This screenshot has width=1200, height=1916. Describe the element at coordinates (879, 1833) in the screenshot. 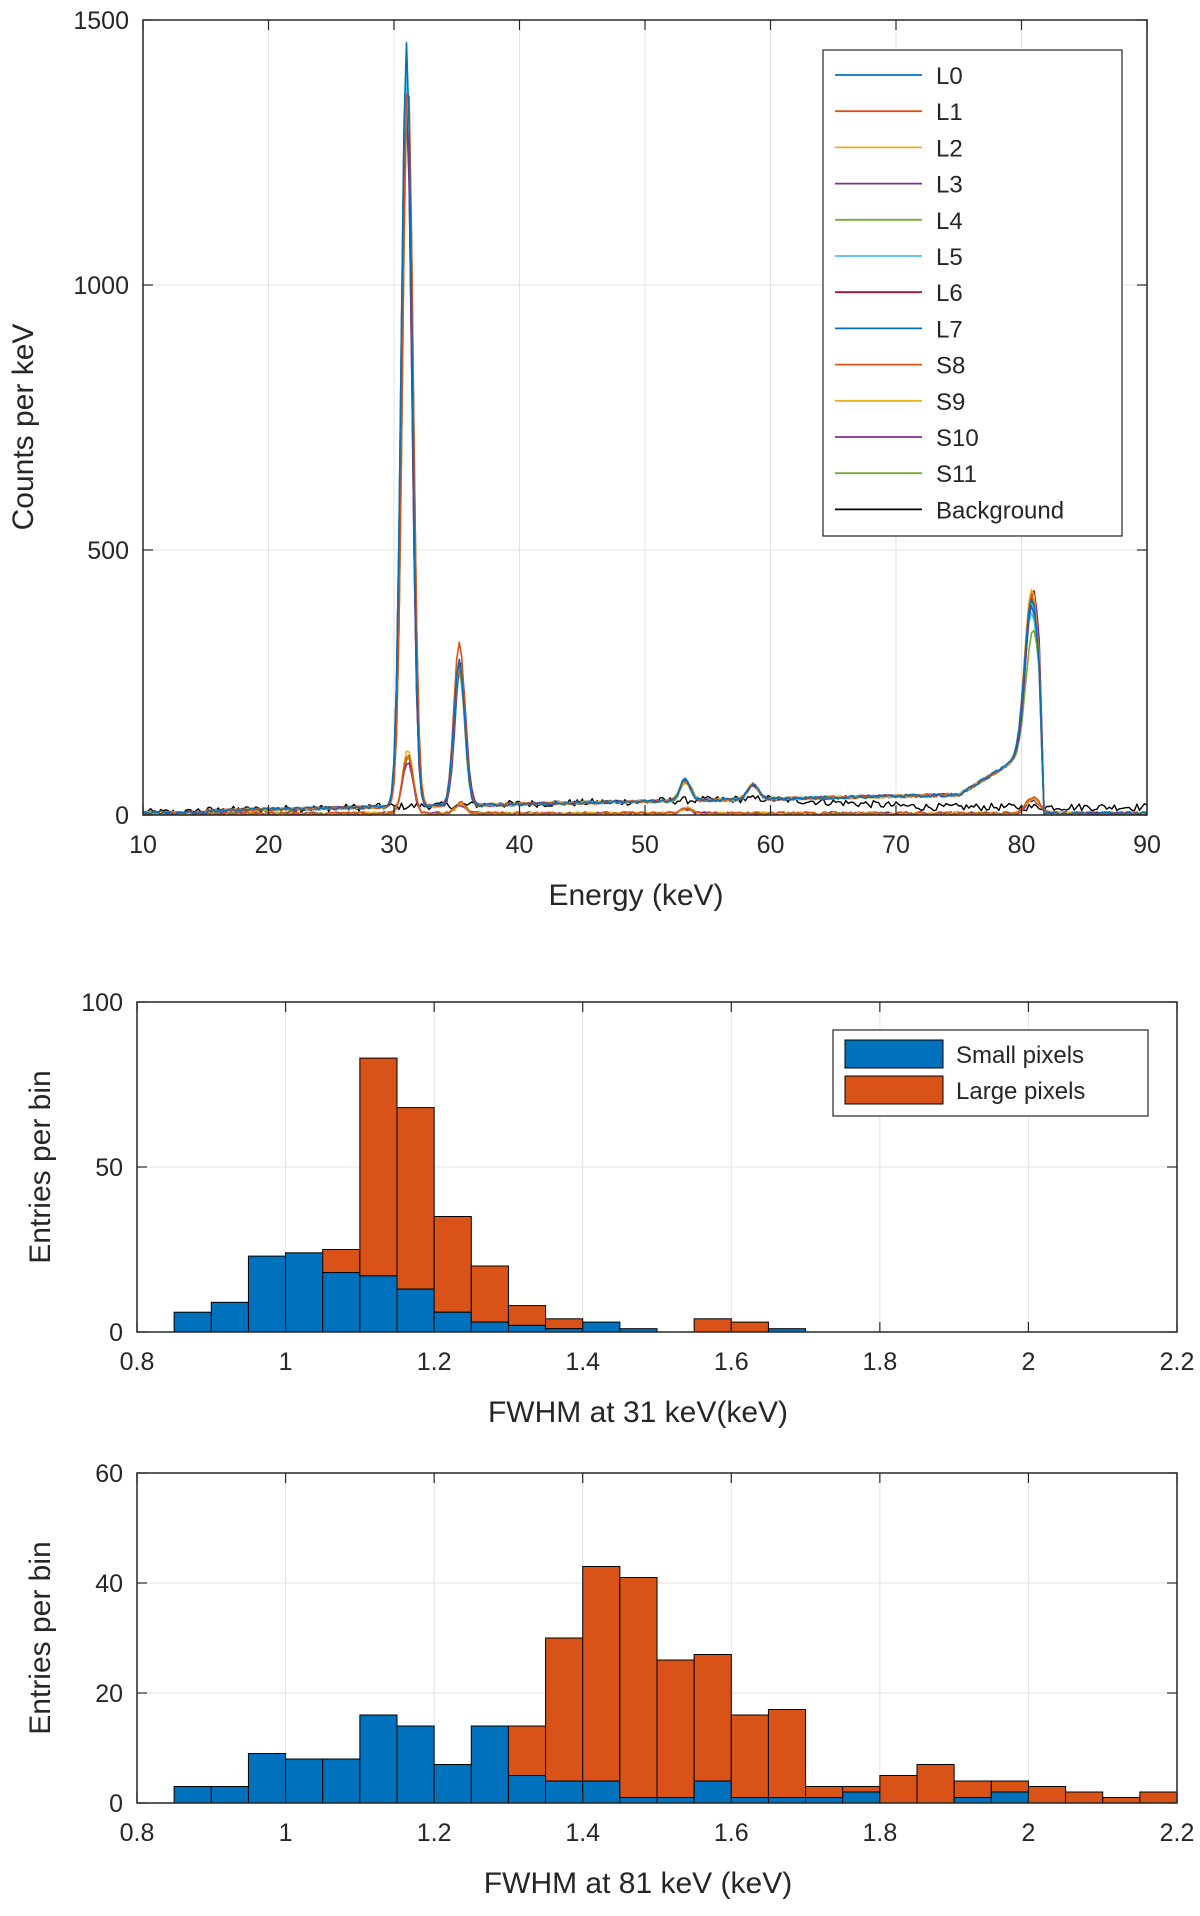

I see `x-tick-label: 1.8` at that location.